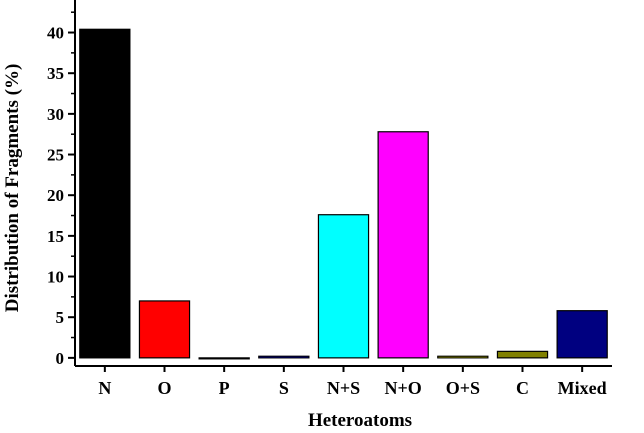 This screenshot has width=644, height=433. Describe the element at coordinates (55, 114) in the screenshot. I see `y-tick-label: 30` at that location.